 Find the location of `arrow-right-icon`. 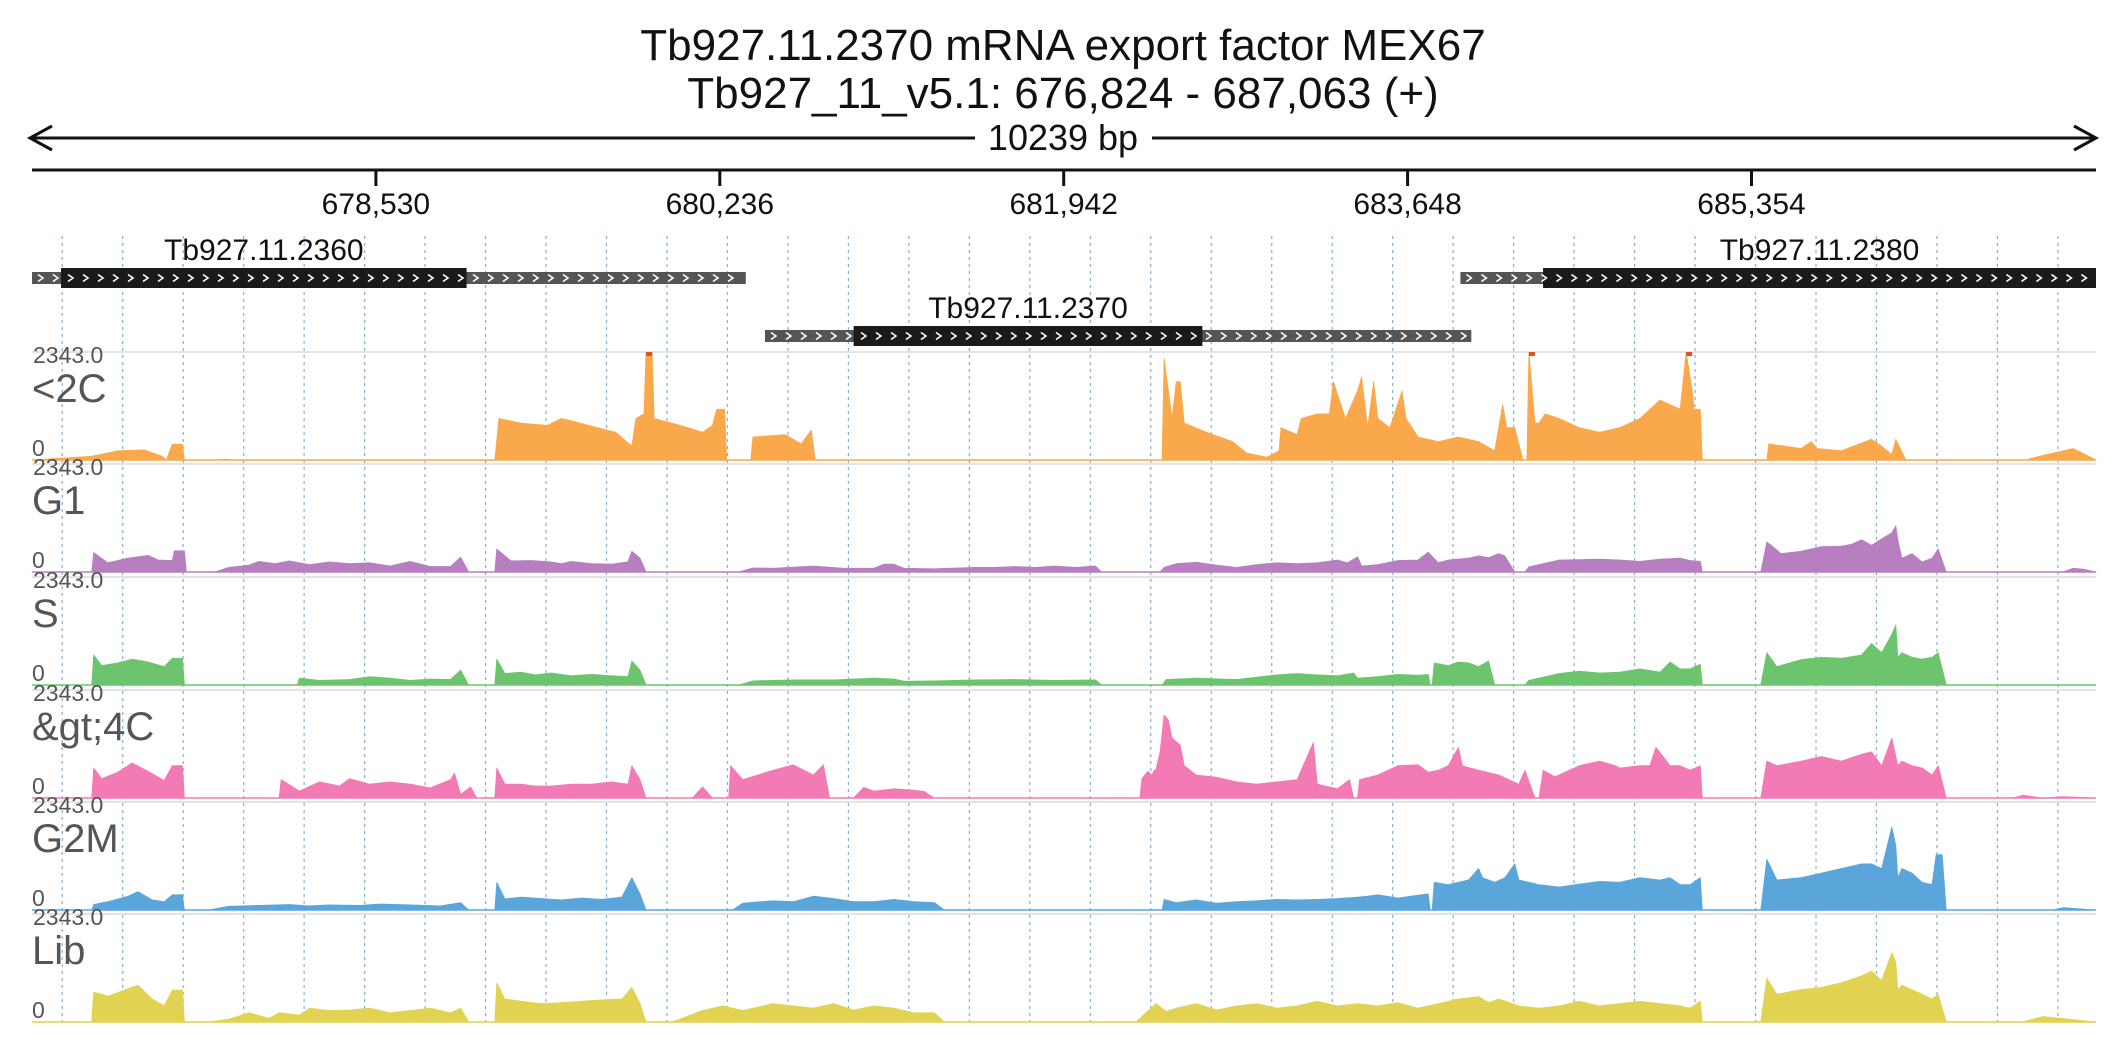

arrow-right-icon is located at coordinates (2086, 138).